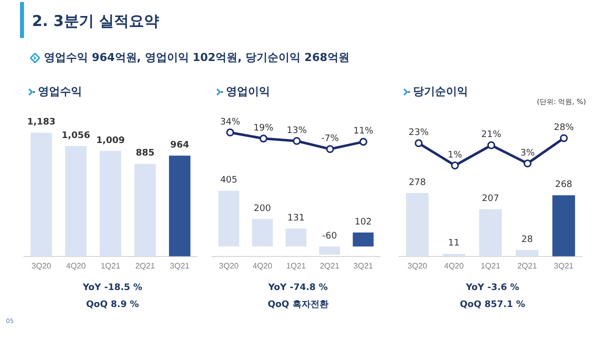  I want to click on data-label: 28%, so click(564, 127).